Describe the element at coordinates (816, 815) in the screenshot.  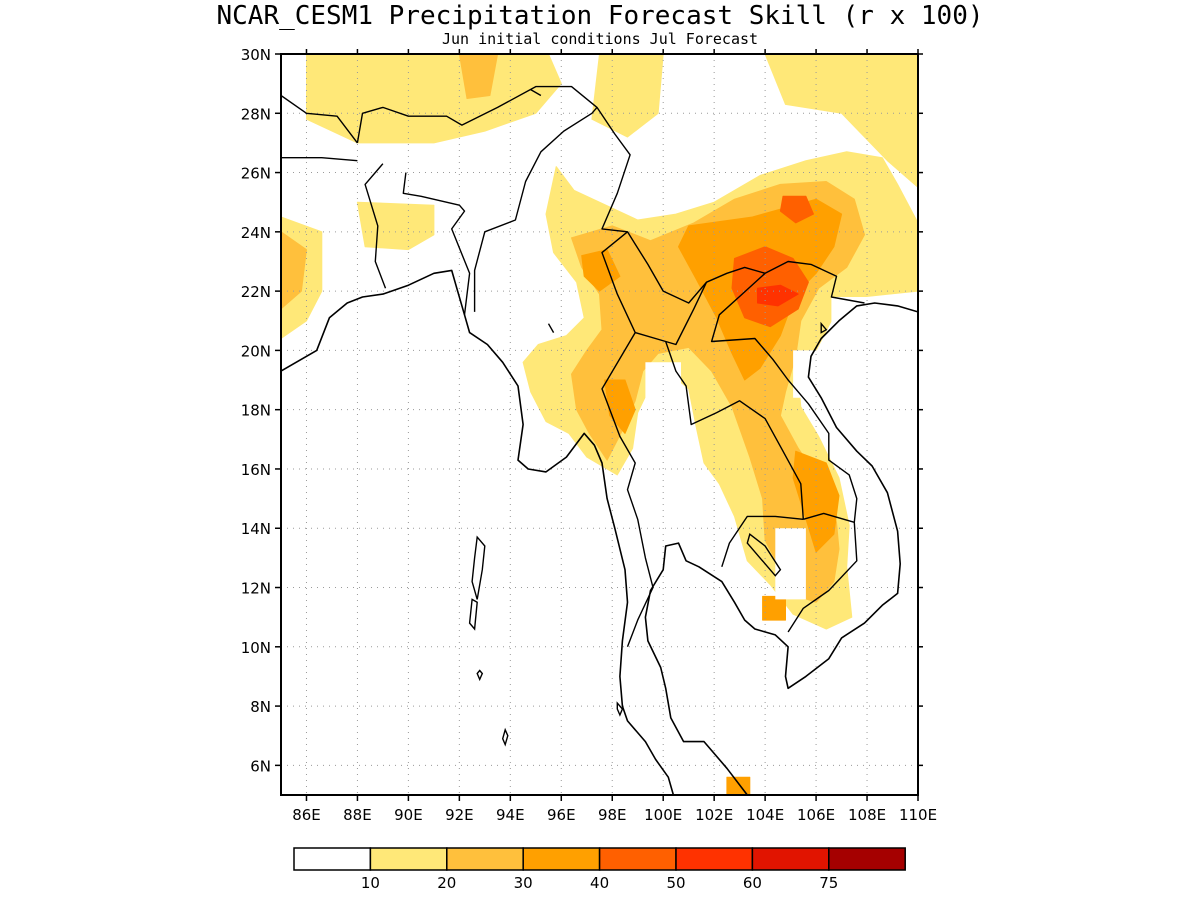
I see `lon-tick-label: 106E` at that location.